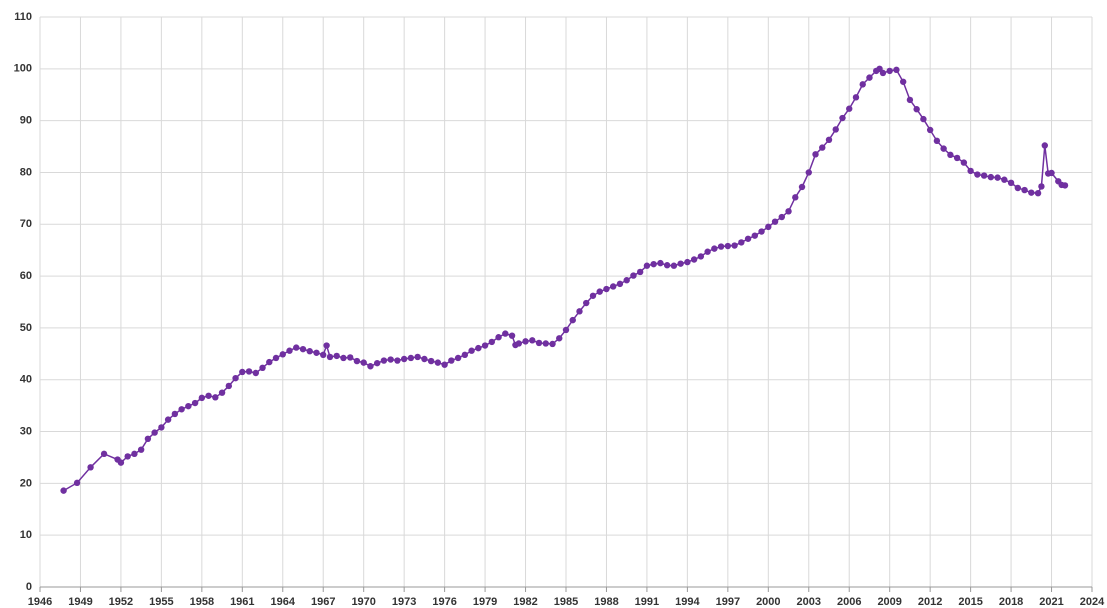  What do you see at coordinates (970, 602) in the screenshot?
I see `x-tick-label: 2015` at bounding box center [970, 602].